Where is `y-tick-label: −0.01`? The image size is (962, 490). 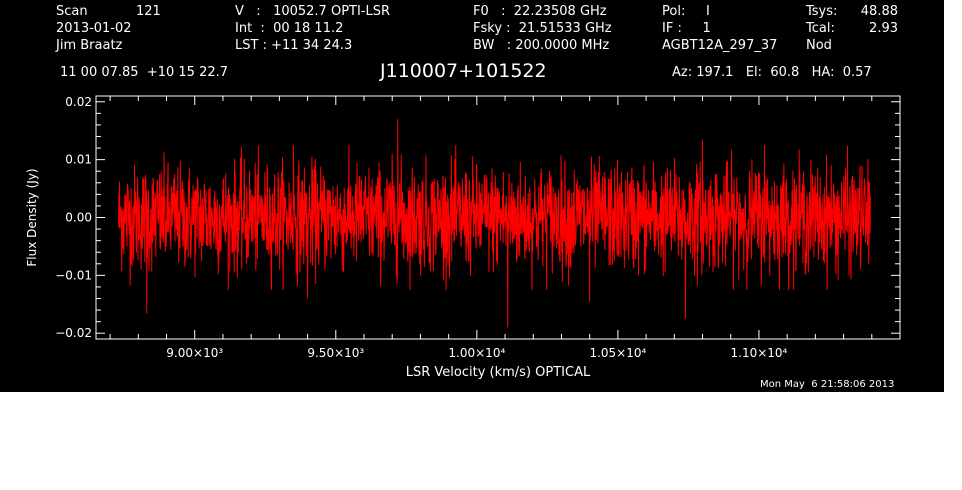 y-tick-label: −0.01 is located at coordinates (73, 275).